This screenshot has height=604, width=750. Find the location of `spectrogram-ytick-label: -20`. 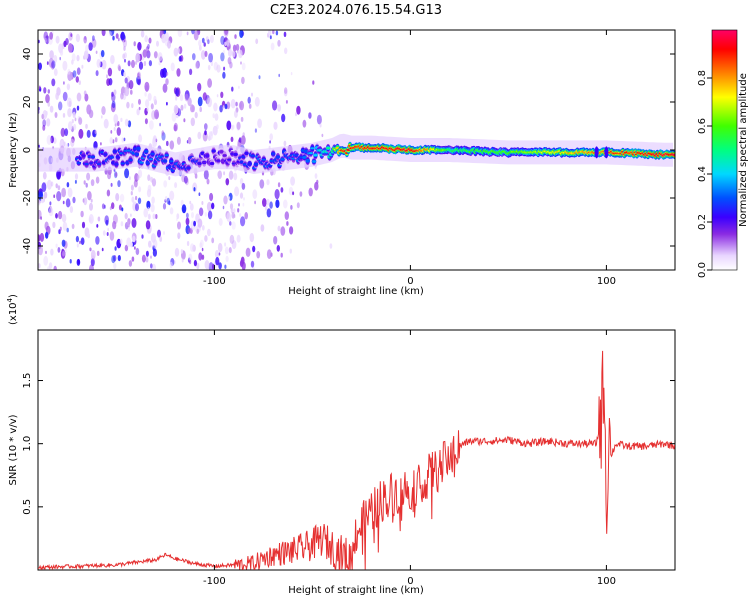

spectrogram-ytick-label: -20 is located at coordinates (27, 198).